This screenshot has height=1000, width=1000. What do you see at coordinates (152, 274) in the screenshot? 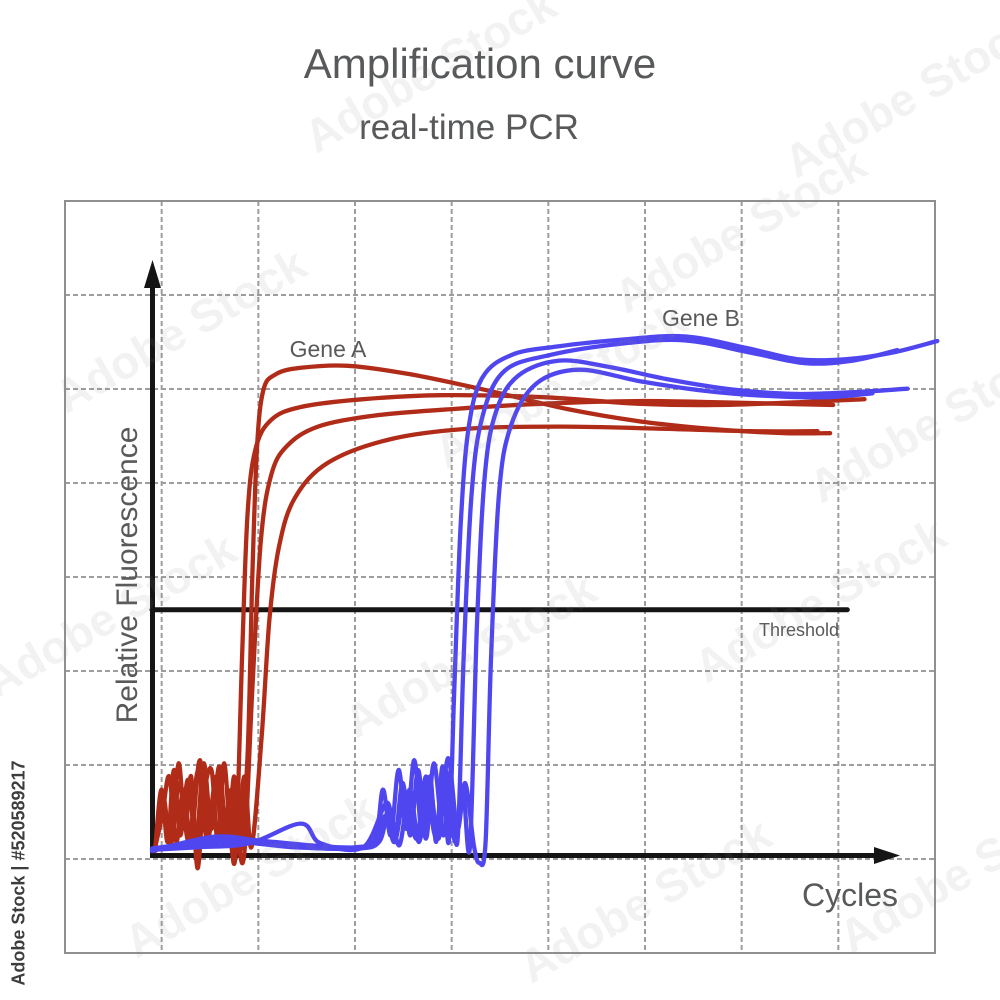
I see `y-axis-arrowhead` at bounding box center [152, 274].